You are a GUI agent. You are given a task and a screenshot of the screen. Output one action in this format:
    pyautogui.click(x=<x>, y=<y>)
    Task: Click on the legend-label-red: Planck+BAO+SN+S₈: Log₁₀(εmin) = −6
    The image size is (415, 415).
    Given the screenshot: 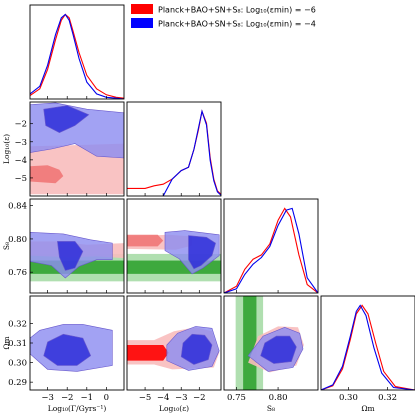 What is the action you would take?
    pyautogui.click(x=237, y=10)
    